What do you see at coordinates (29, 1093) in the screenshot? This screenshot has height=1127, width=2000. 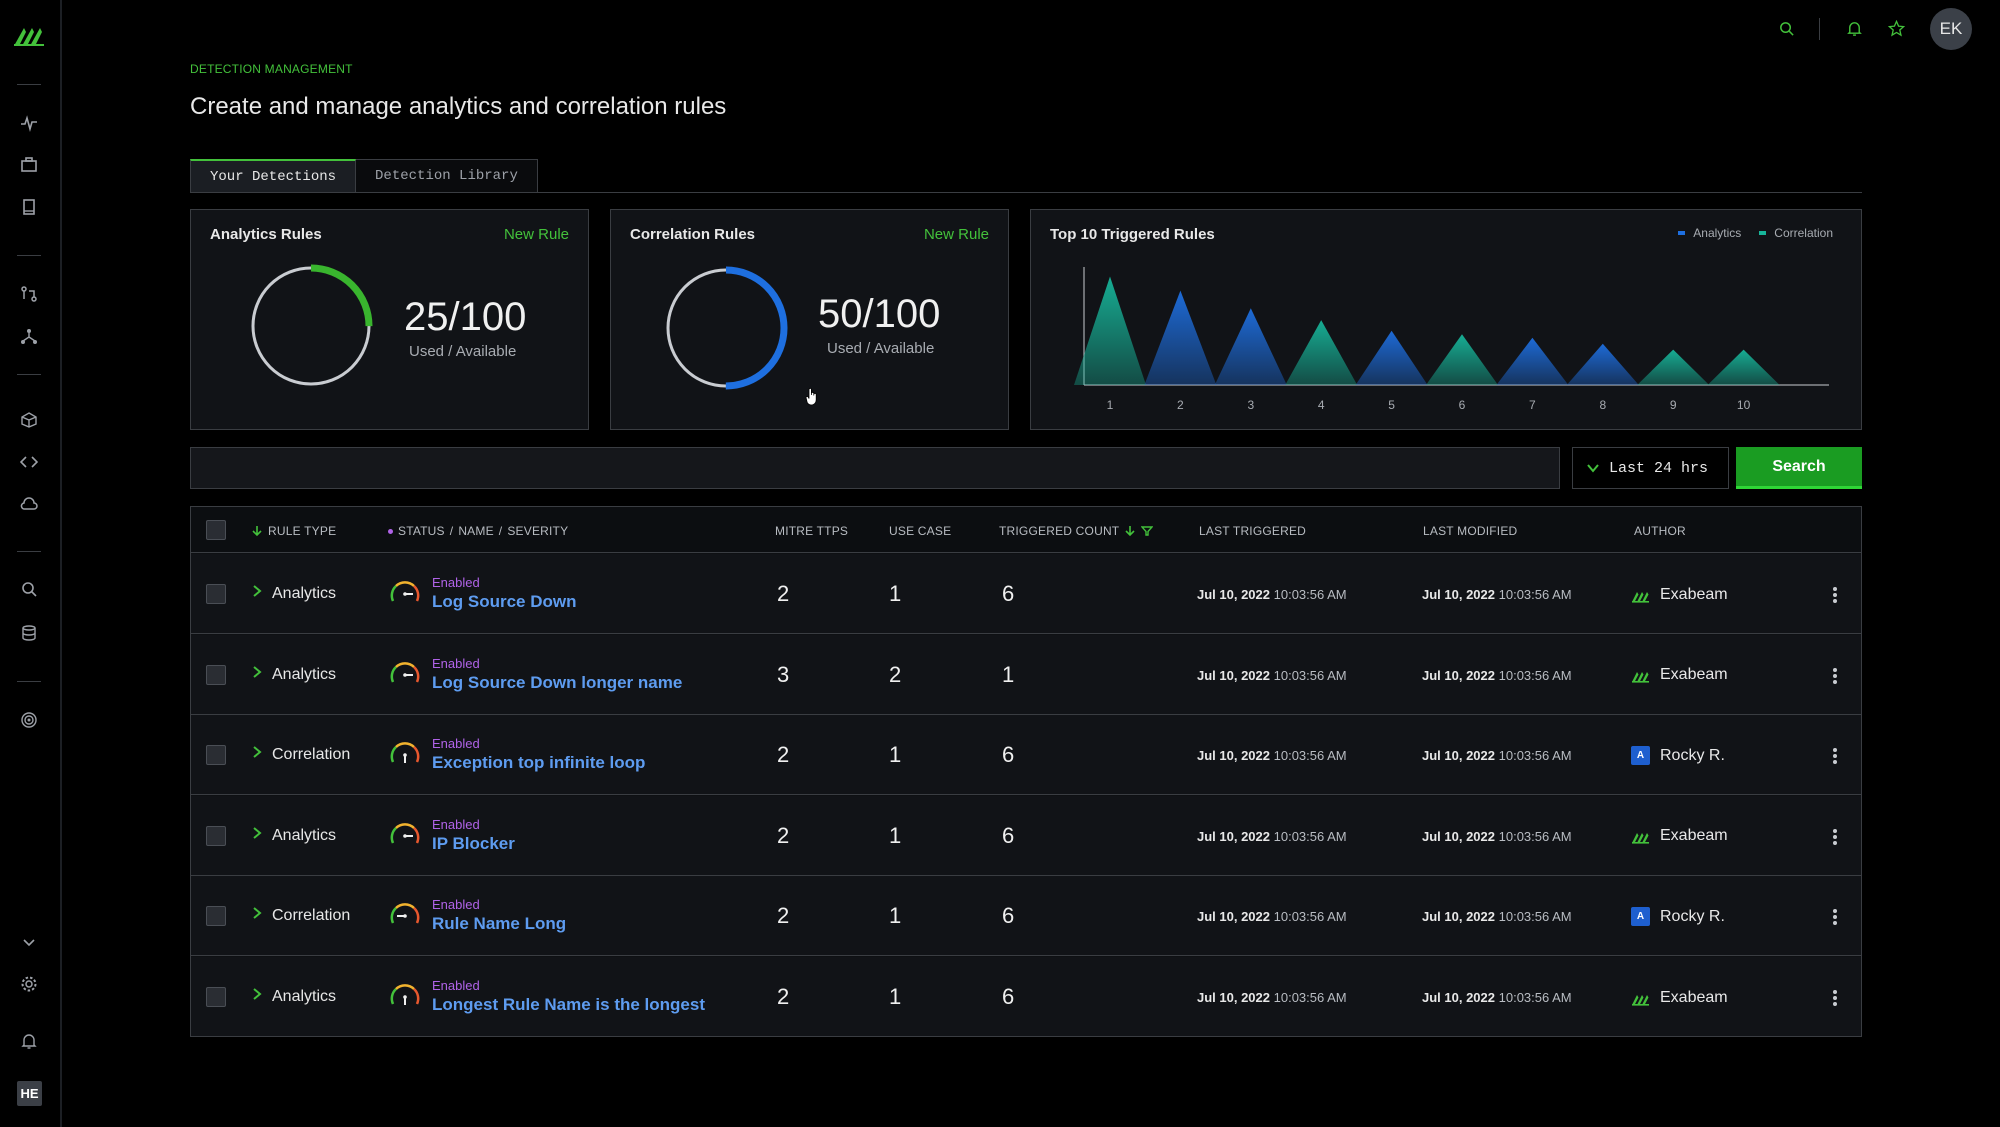 I see `workspace-avatar: HE` at bounding box center [29, 1093].